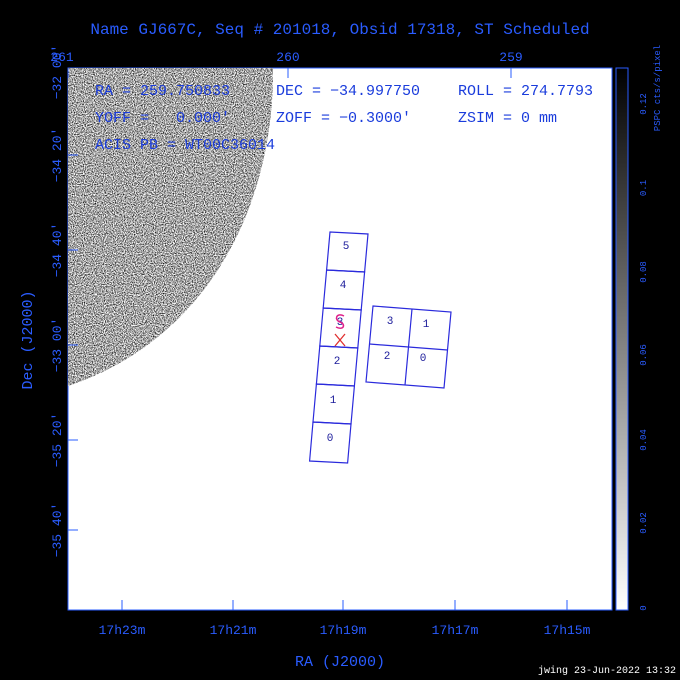 Image resolution: width=680 pixels, height=680 pixels. What do you see at coordinates (343, 630) in the screenshot?
I see `bottom-label: 17h19m` at bounding box center [343, 630].